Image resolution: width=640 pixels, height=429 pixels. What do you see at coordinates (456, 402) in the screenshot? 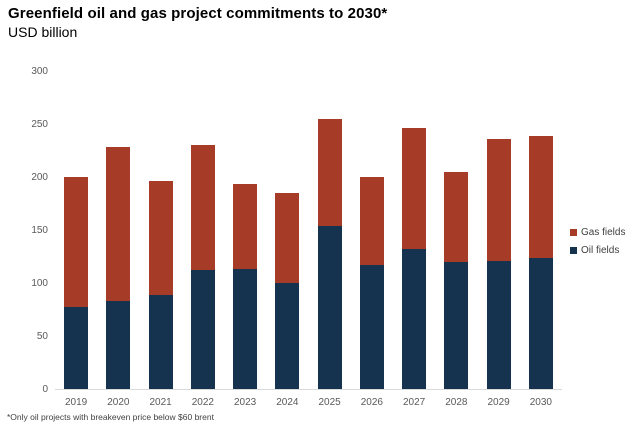
I see `x-label-2028: 2028` at bounding box center [456, 402].